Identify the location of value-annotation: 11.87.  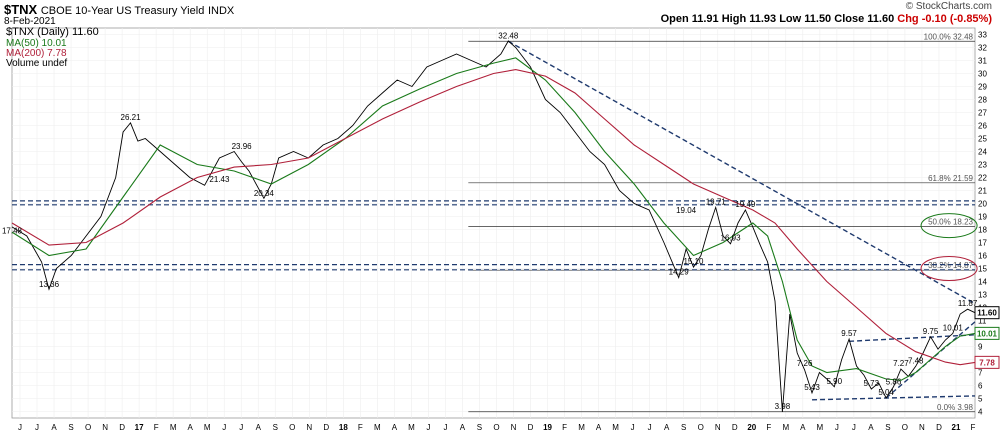
(968, 303).